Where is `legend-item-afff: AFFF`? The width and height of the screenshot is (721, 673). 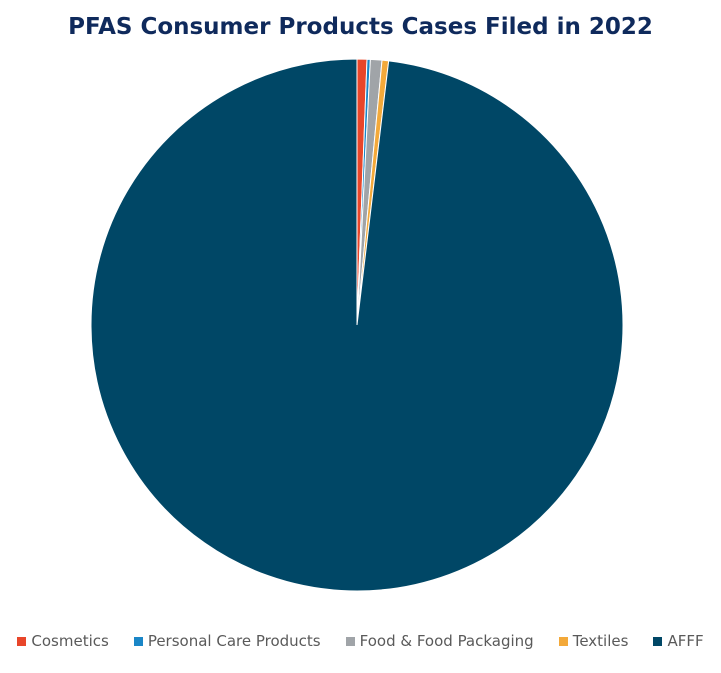 legend-item-afff: AFFF is located at coordinates (678, 641).